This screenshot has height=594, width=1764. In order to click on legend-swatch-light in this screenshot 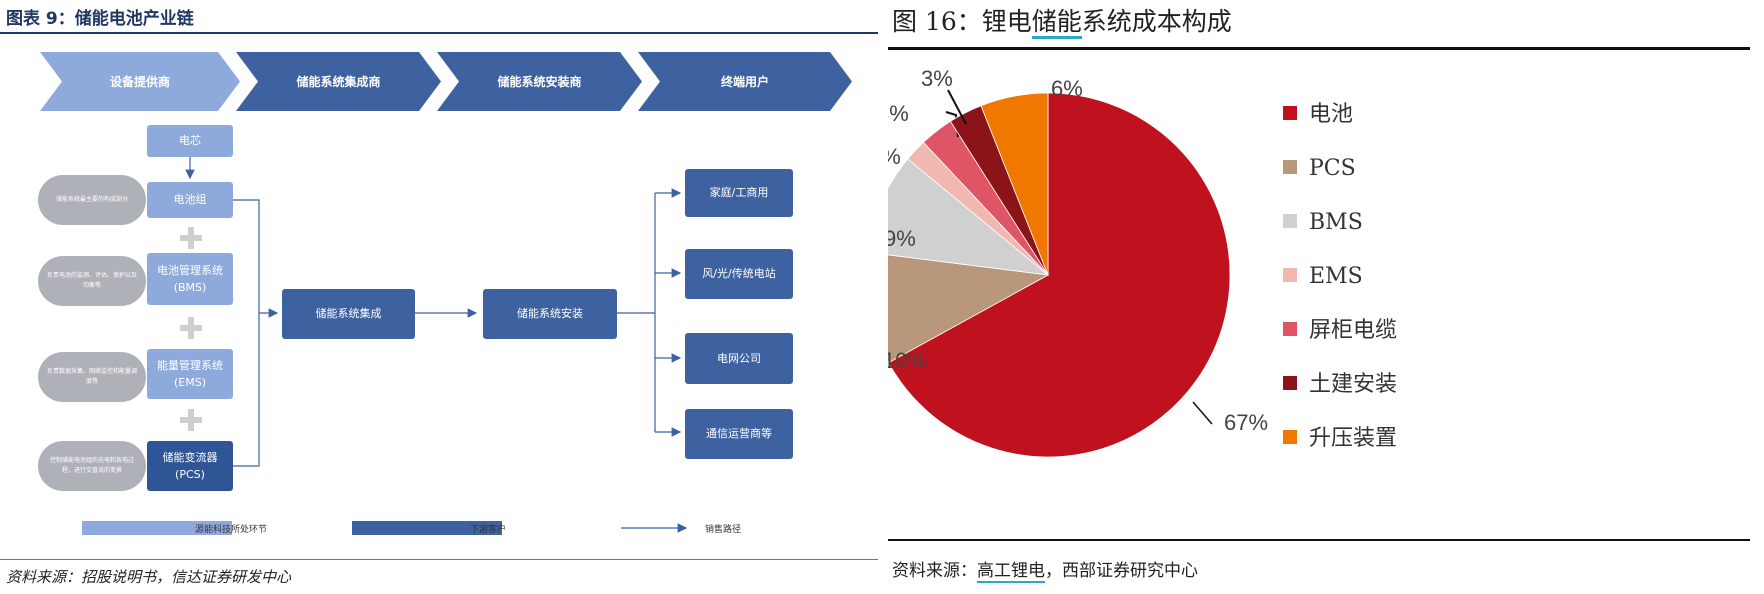, I will do `click(157, 528)`.